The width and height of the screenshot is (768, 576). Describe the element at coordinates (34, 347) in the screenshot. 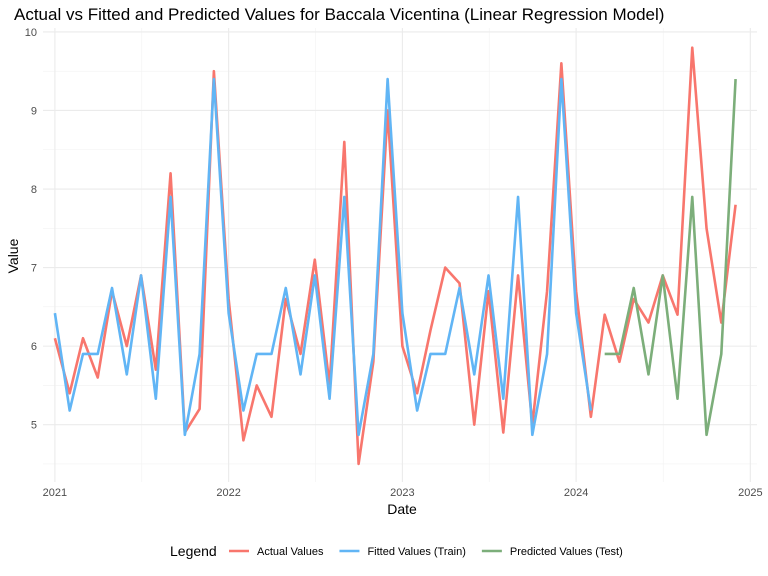

I see `y-tick-label: 6` at that location.